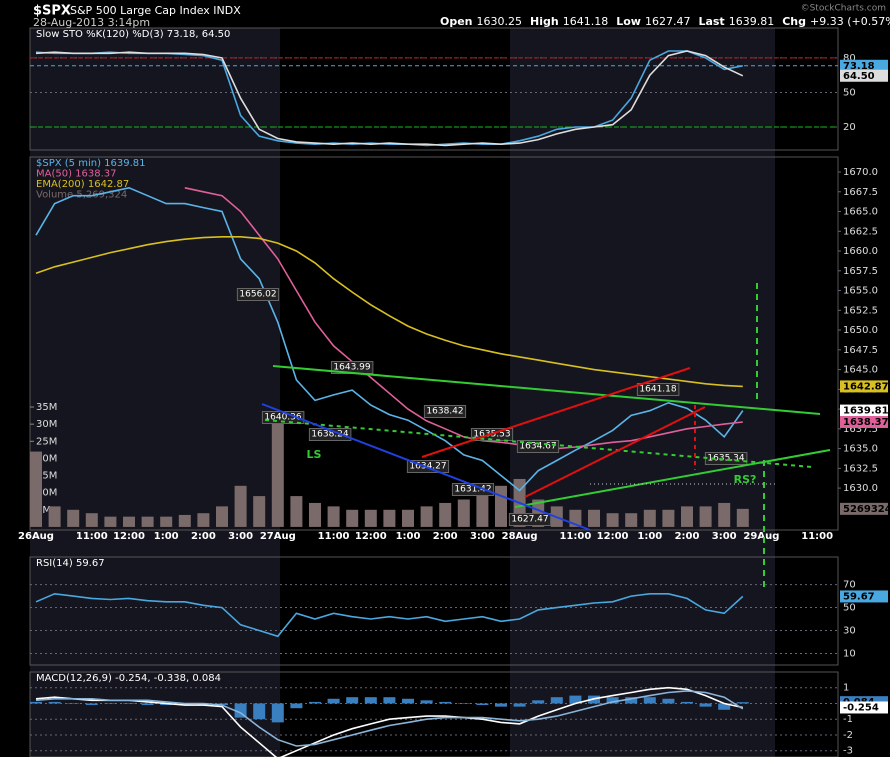  What do you see at coordinates (860, 310) in the screenshot?
I see `y-tick-label: 1652.5` at bounding box center [860, 310].